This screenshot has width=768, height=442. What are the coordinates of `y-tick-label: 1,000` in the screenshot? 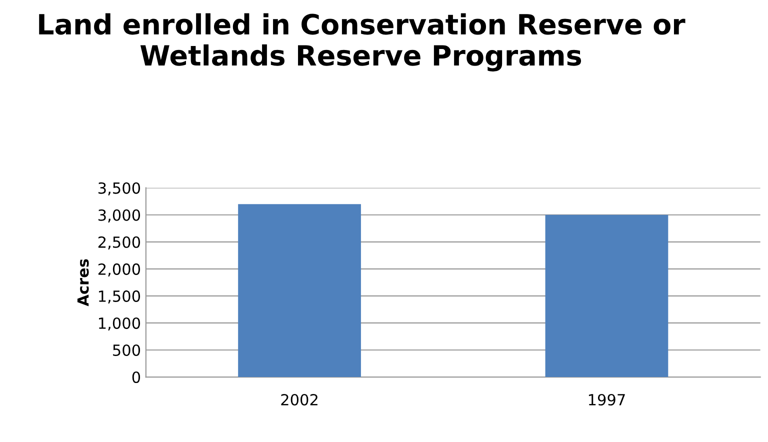 It's located at (119, 324).